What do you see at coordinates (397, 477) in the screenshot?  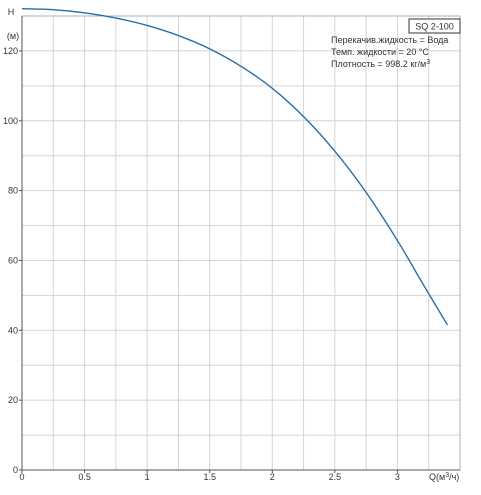 I see `x-tick-label: 3` at bounding box center [397, 477].